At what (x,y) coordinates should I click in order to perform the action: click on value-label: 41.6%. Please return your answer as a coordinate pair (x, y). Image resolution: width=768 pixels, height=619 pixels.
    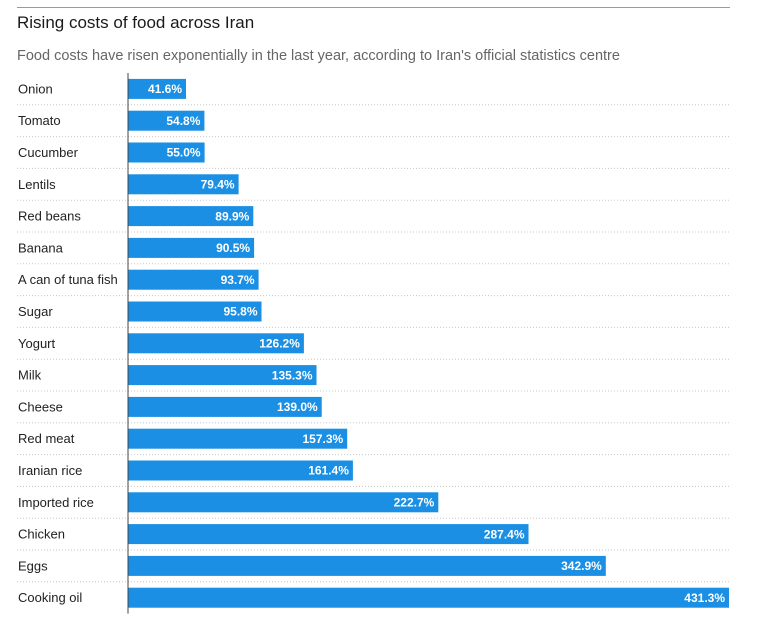
    Looking at the image, I should click on (165, 89).